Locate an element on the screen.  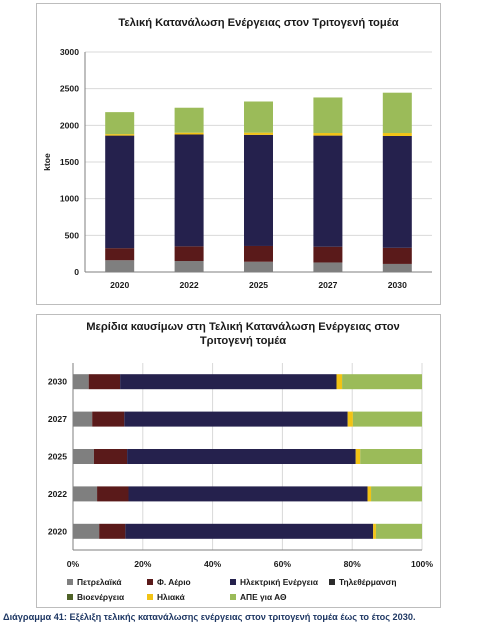
y-tick-label: 1500 is located at coordinates (69, 162).